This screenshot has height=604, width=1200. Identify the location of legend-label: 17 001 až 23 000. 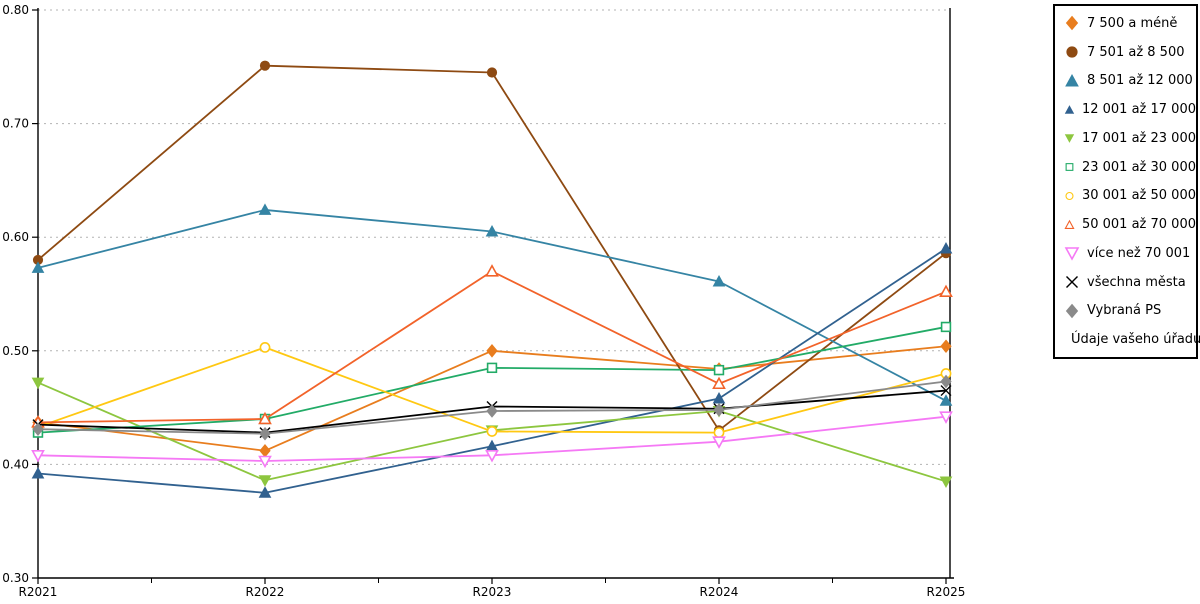
(1138, 138).